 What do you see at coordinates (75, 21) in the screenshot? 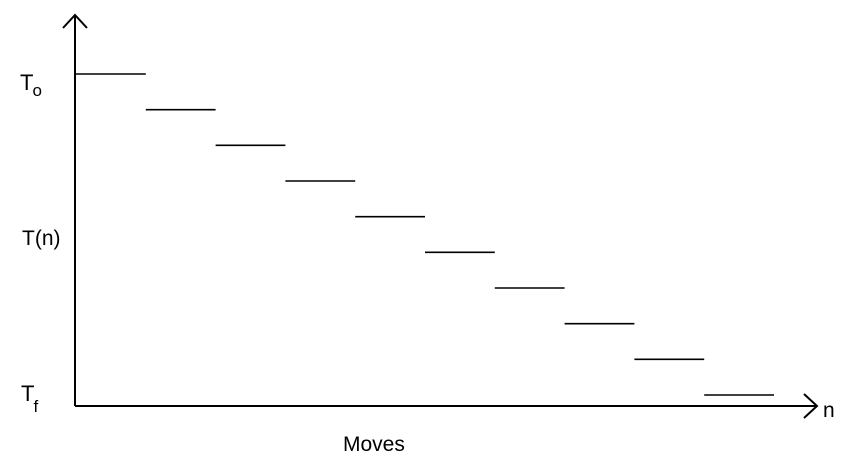
I see `y-axis-arrowhead` at bounding box center [75, 21].